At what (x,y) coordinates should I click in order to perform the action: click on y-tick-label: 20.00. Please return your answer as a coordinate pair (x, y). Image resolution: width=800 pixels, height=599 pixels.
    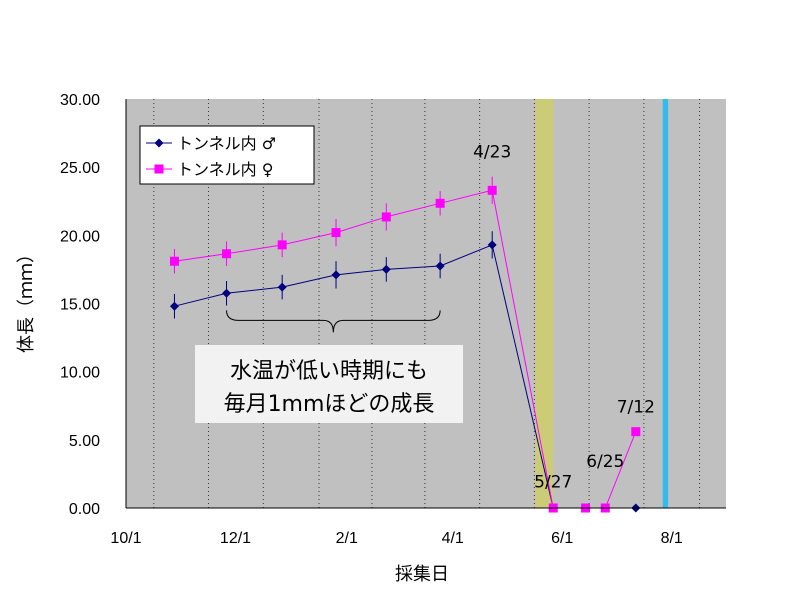
    Looking at the image, I should click on (80, 236).